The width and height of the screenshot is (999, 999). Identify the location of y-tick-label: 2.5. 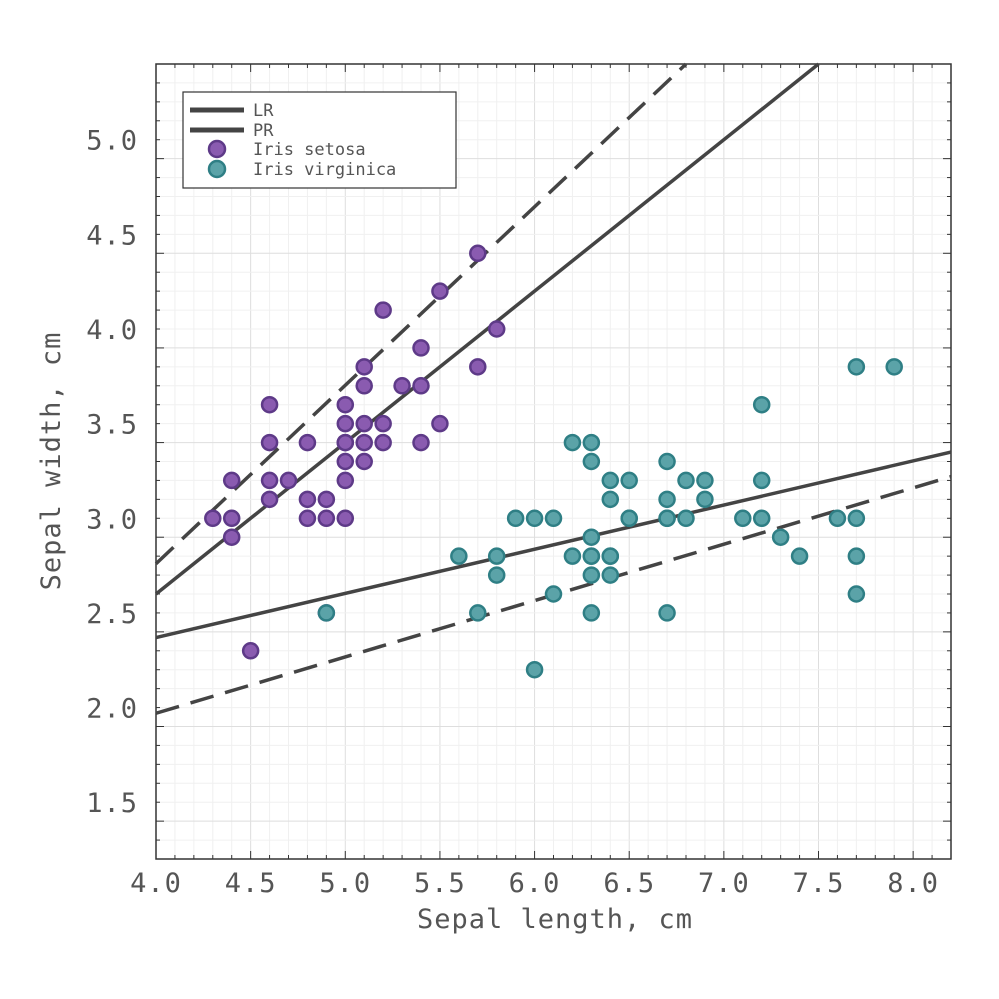
(112, 614).